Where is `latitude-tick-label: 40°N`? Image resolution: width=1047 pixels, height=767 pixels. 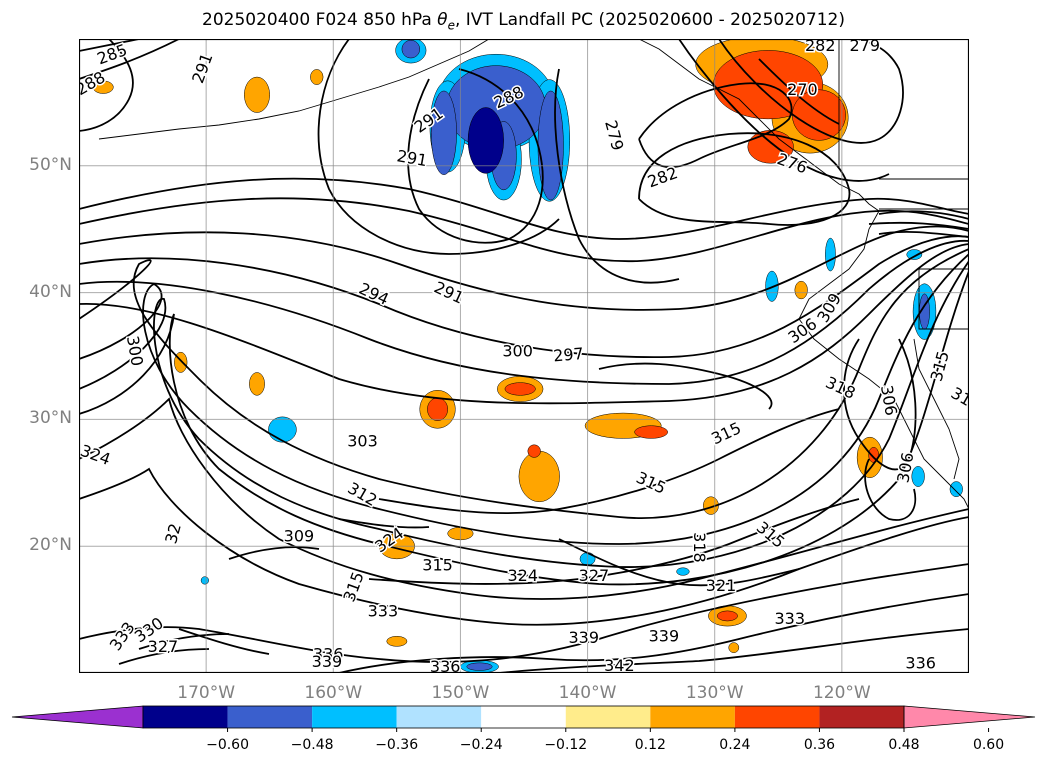
latitude-tick-label: 40°N is located at coordinates (50, 291).